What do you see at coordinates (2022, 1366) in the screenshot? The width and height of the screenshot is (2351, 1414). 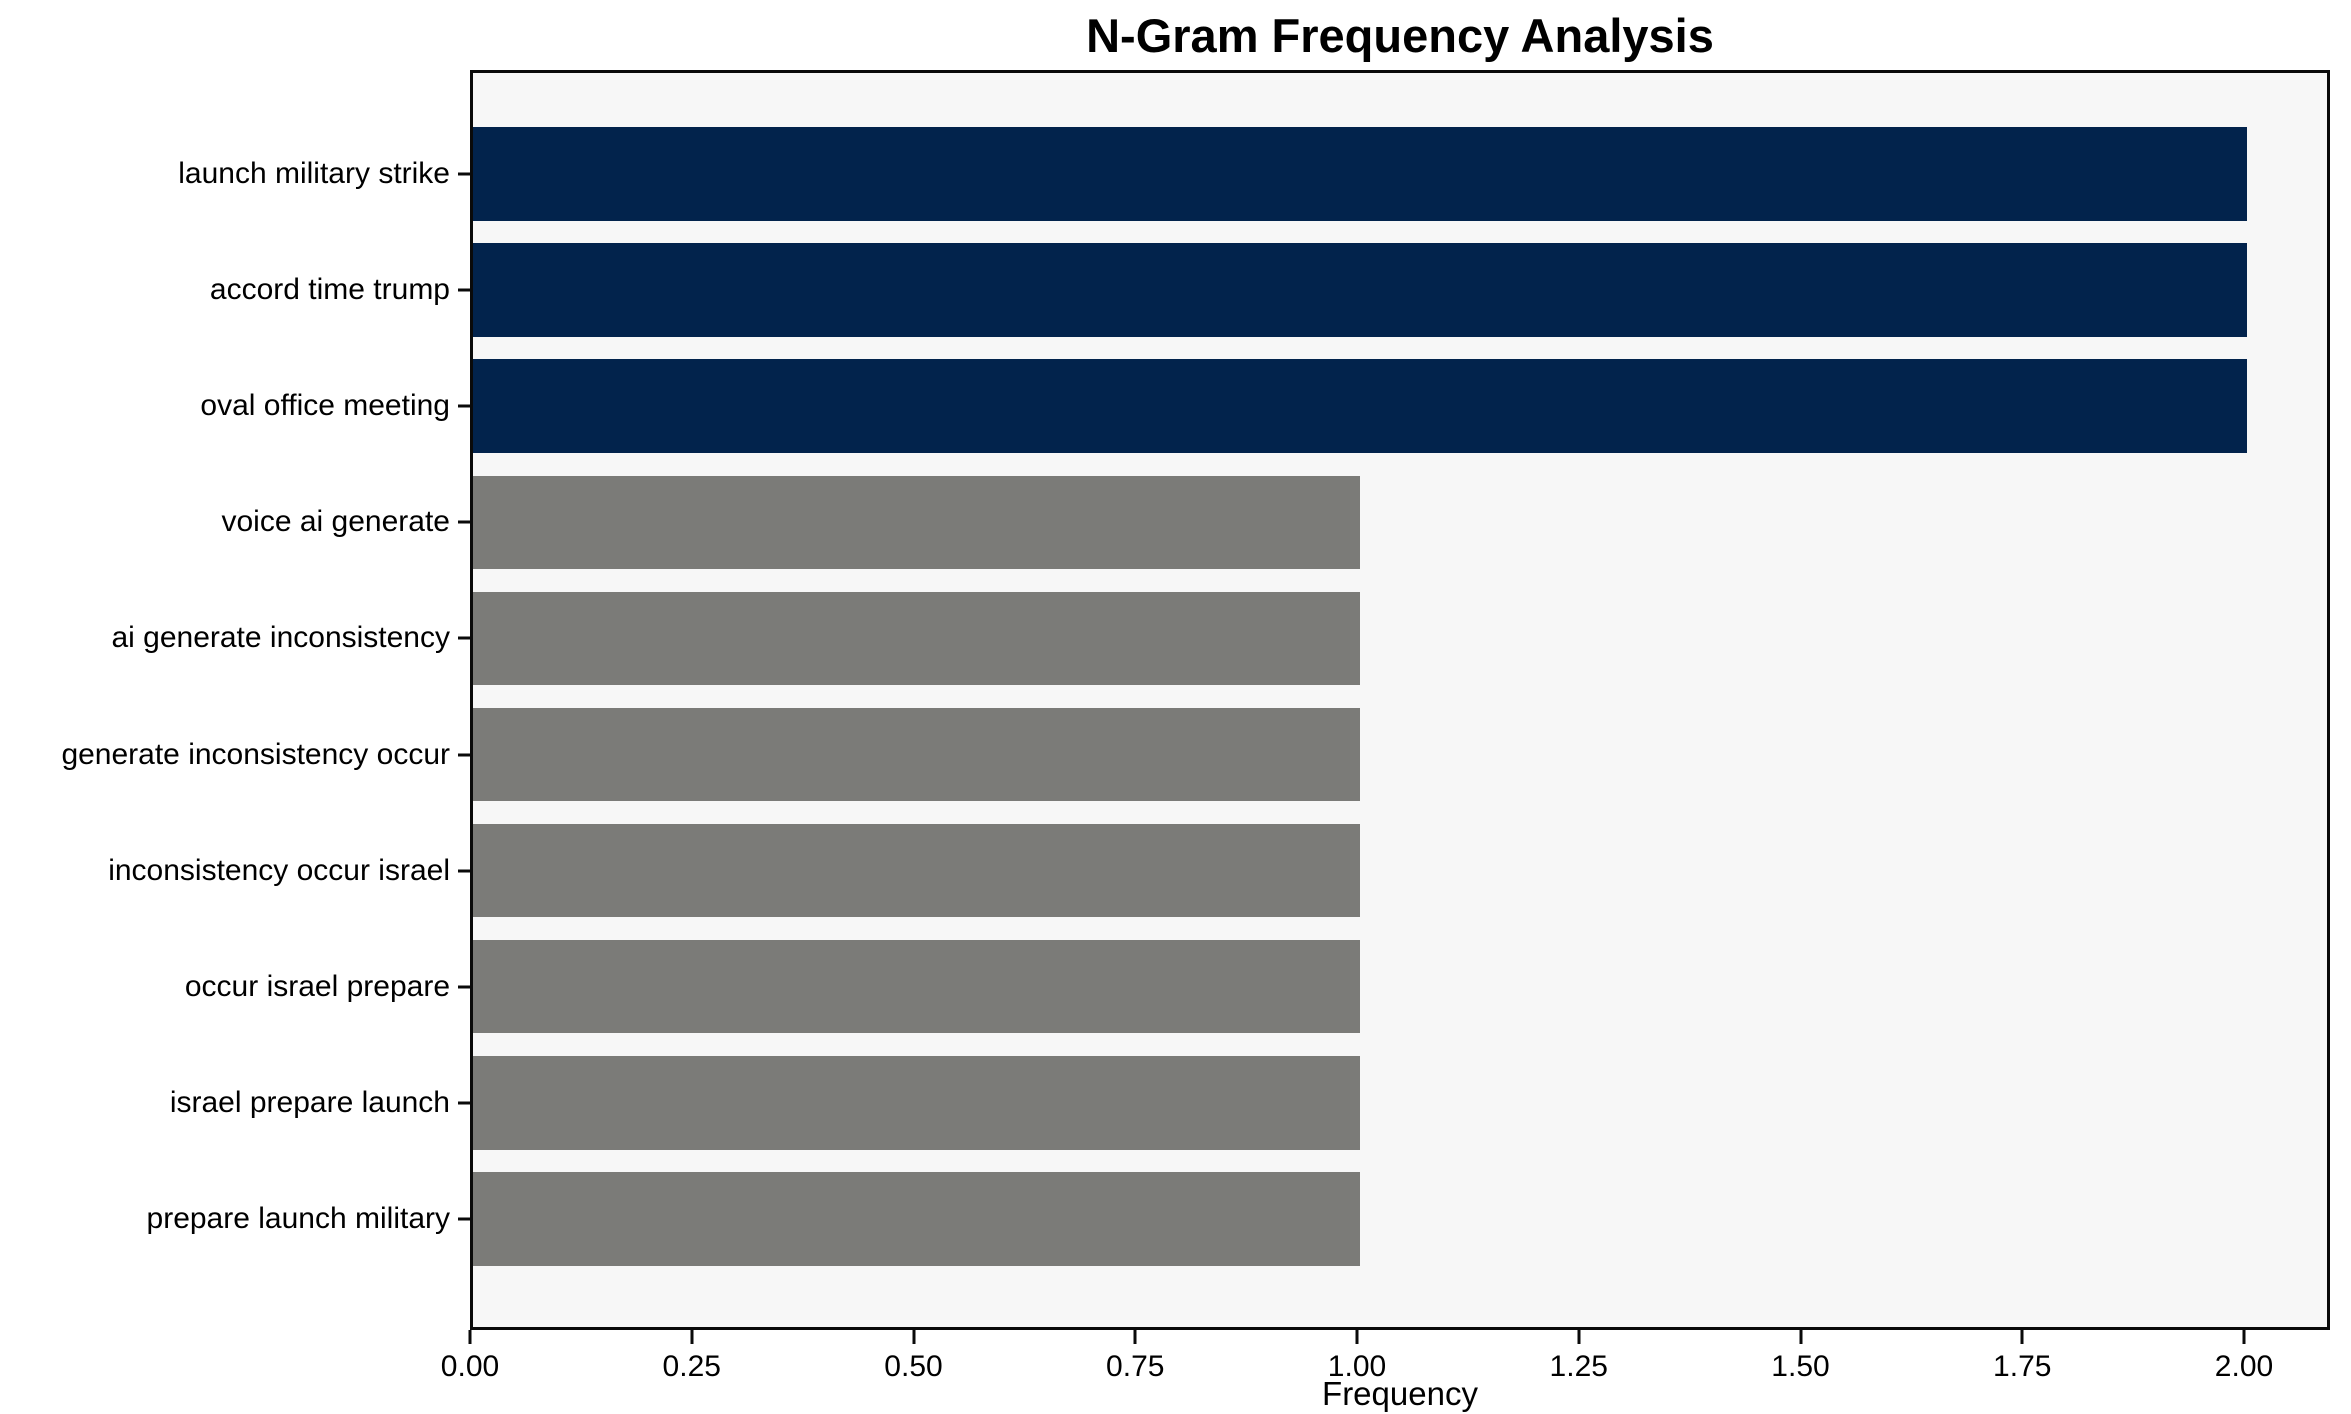 I see `x-tick-label: 1.75` at bounding box center [2022, 1366].